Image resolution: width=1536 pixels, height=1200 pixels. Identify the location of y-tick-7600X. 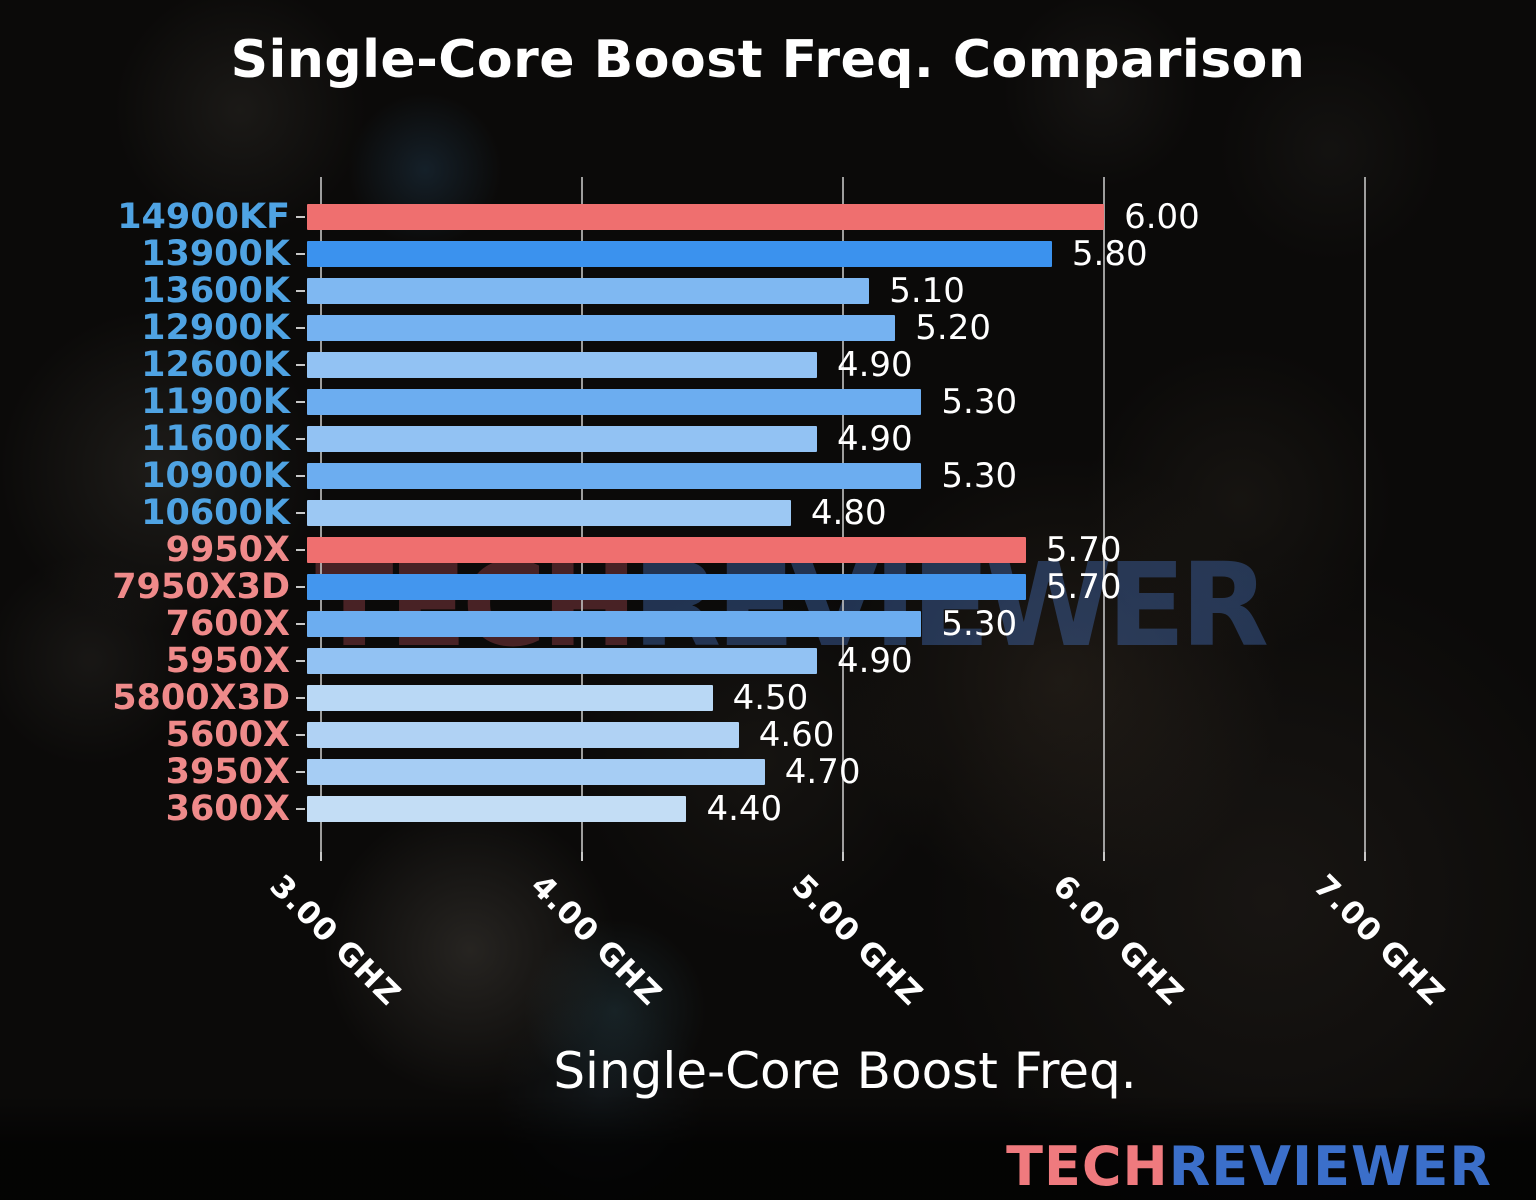
(300, 624).